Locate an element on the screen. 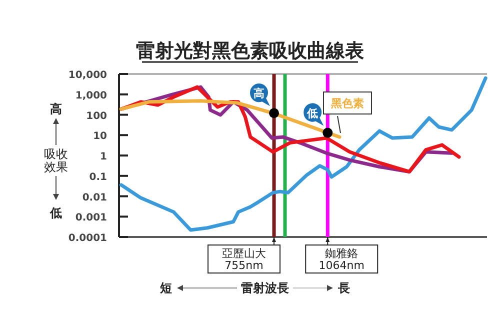 The width and height of the screenshot is (500, 323). y-tick-label: 10 is located at coordinates (100, 136).